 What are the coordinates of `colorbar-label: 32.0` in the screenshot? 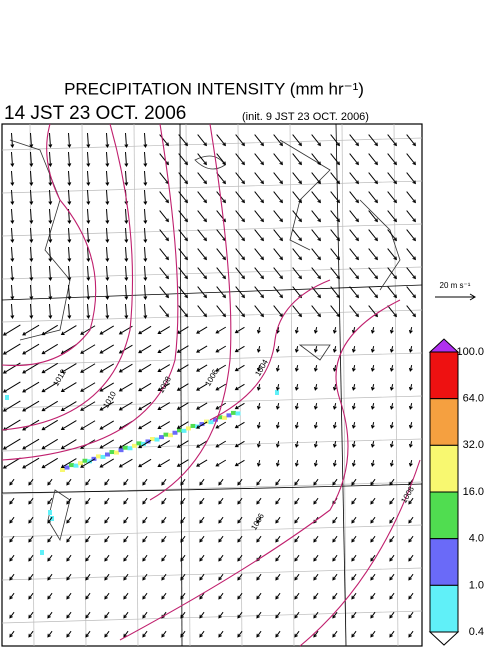 It's located at (473, 445).